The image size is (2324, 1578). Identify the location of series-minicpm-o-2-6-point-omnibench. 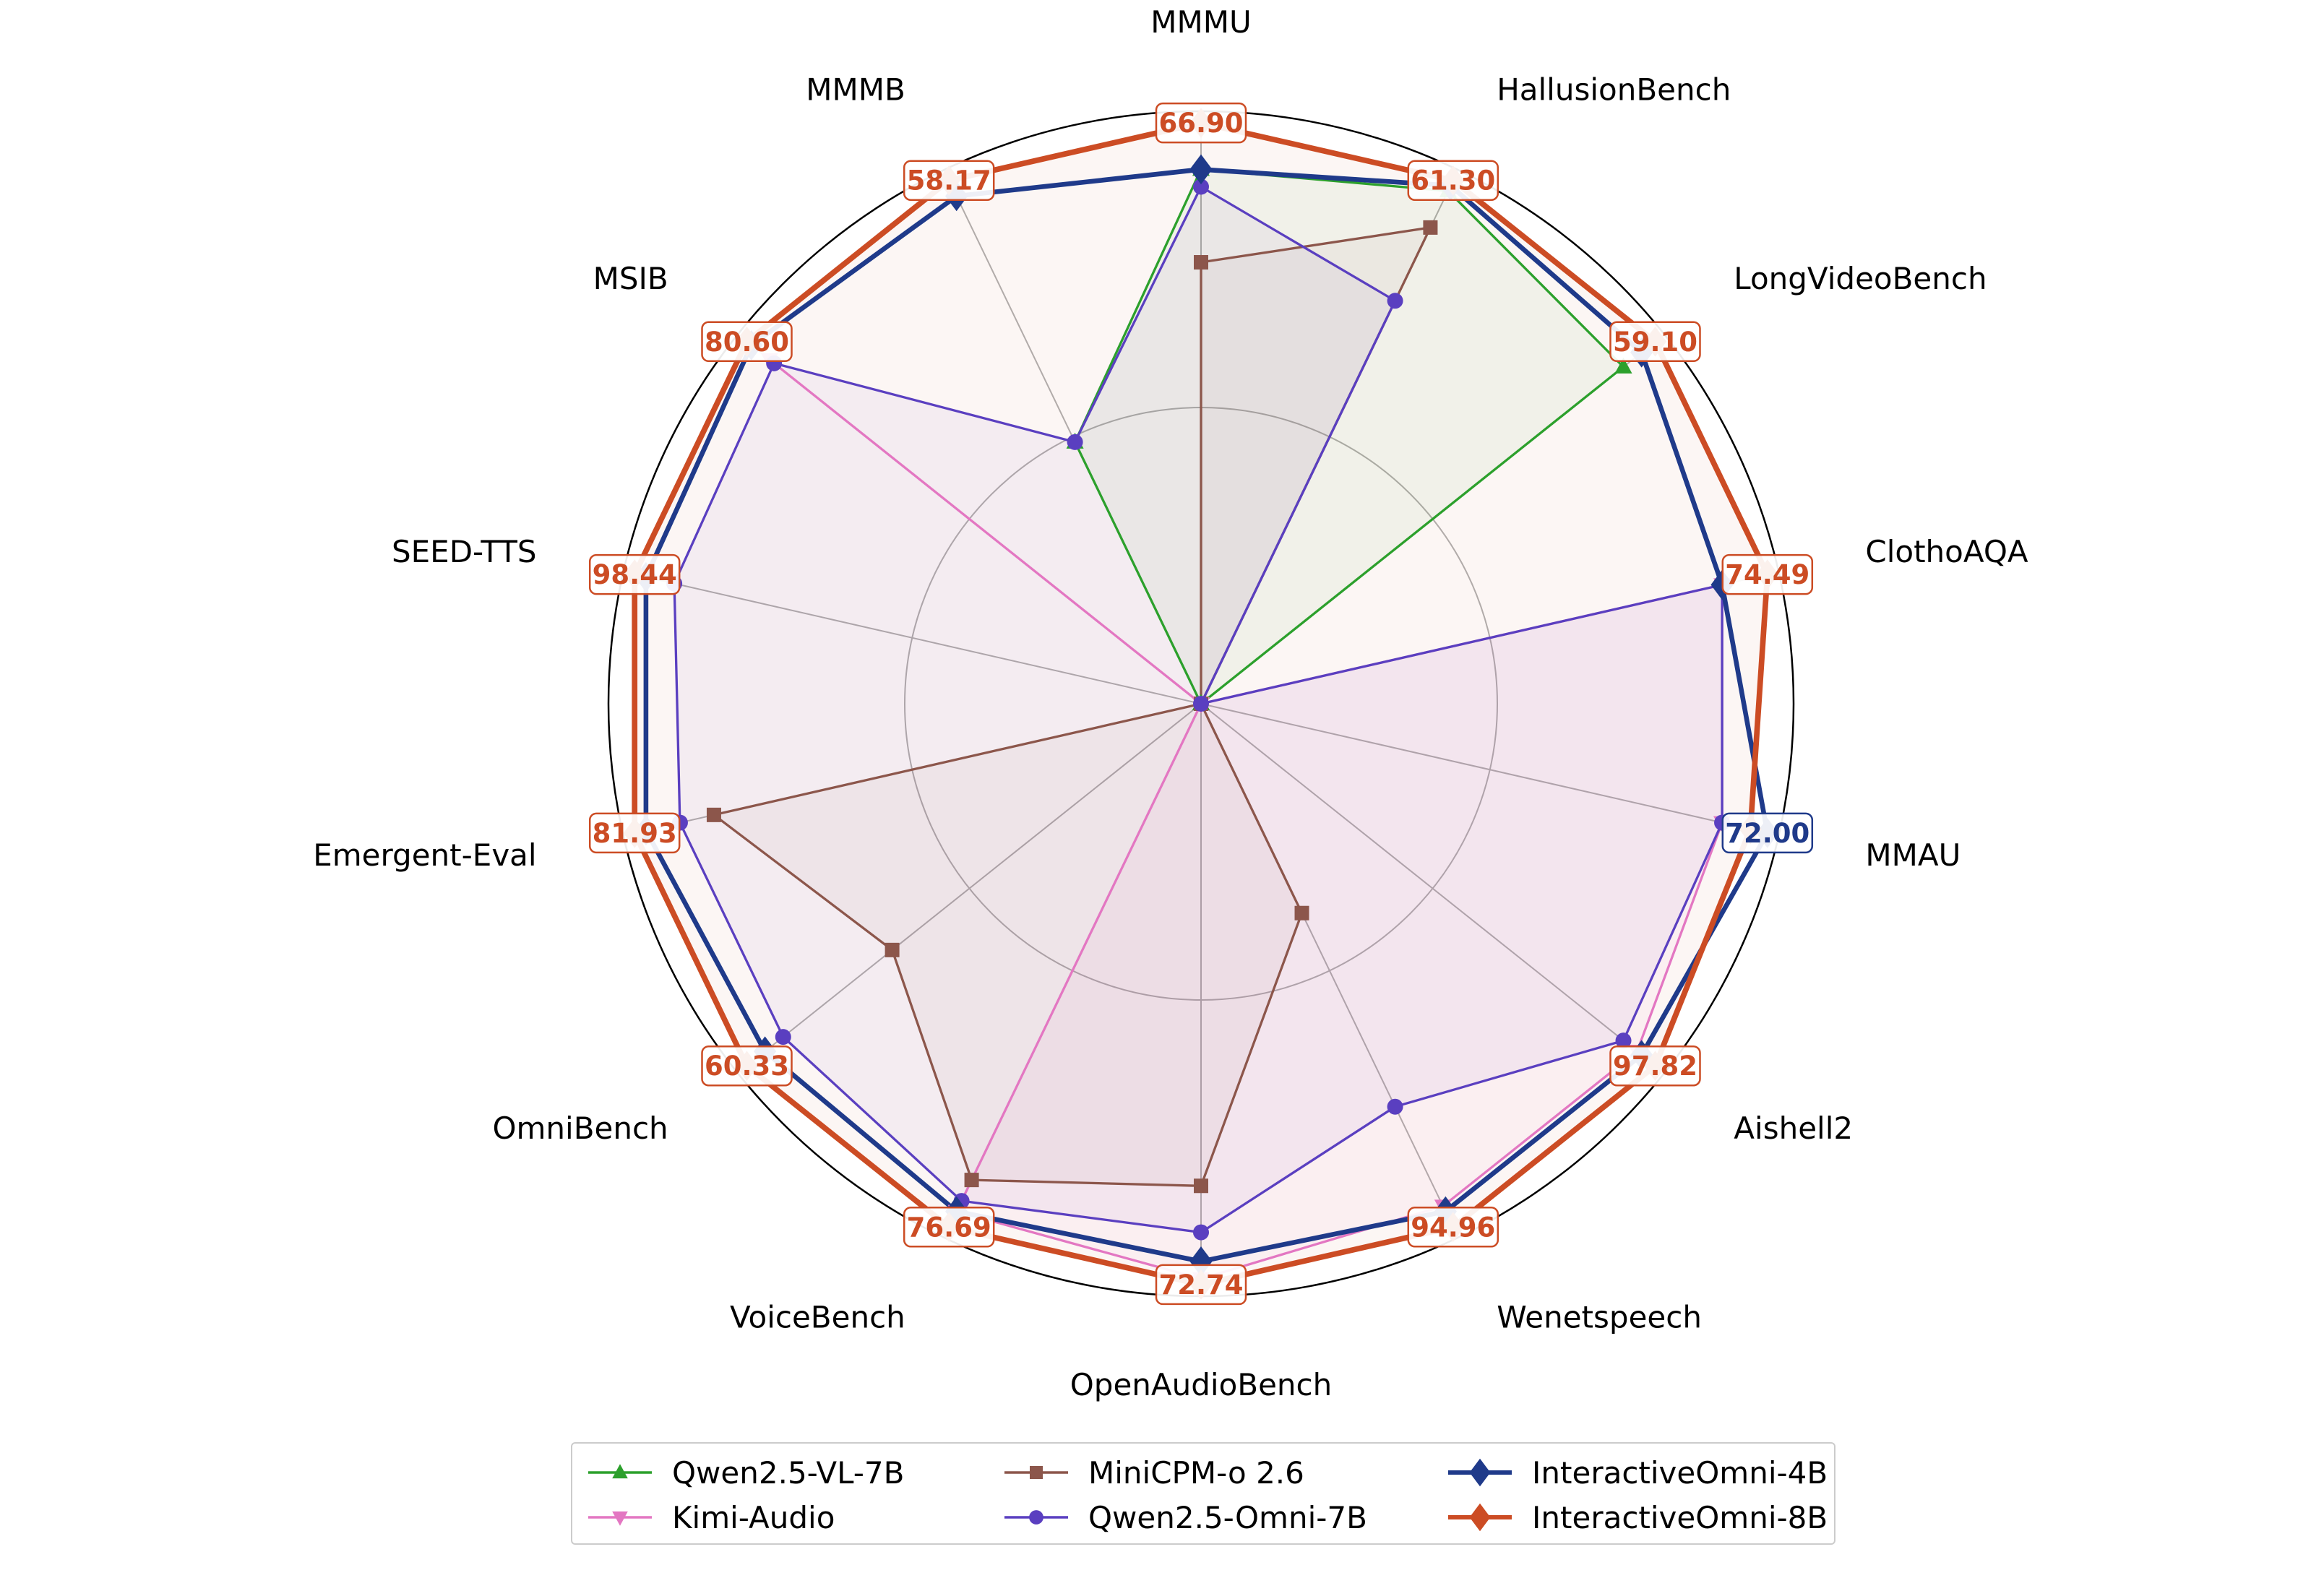
(892, 949).